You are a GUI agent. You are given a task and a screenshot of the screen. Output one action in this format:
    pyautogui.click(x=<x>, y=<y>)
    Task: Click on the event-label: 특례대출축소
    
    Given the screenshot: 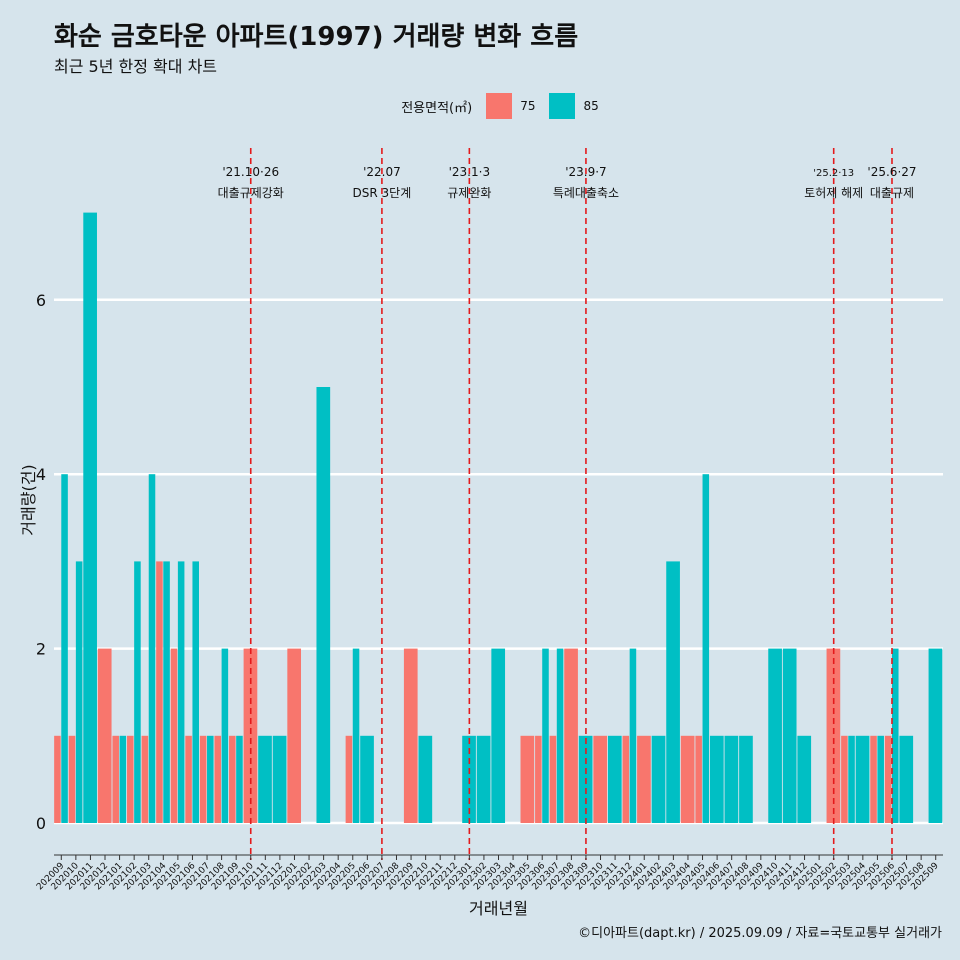 What is the action you would take?
    pyautogui.click(x=586, y=193)
    